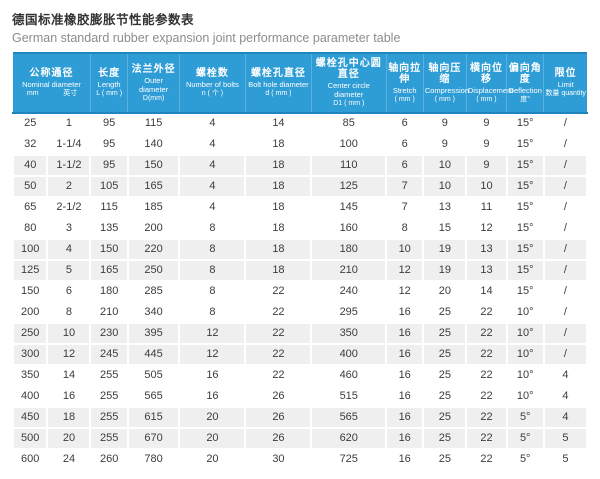  I want to click on table-row: 100 4 150 220 8 18 180 10 19 13 15° /, so click(300, 249).